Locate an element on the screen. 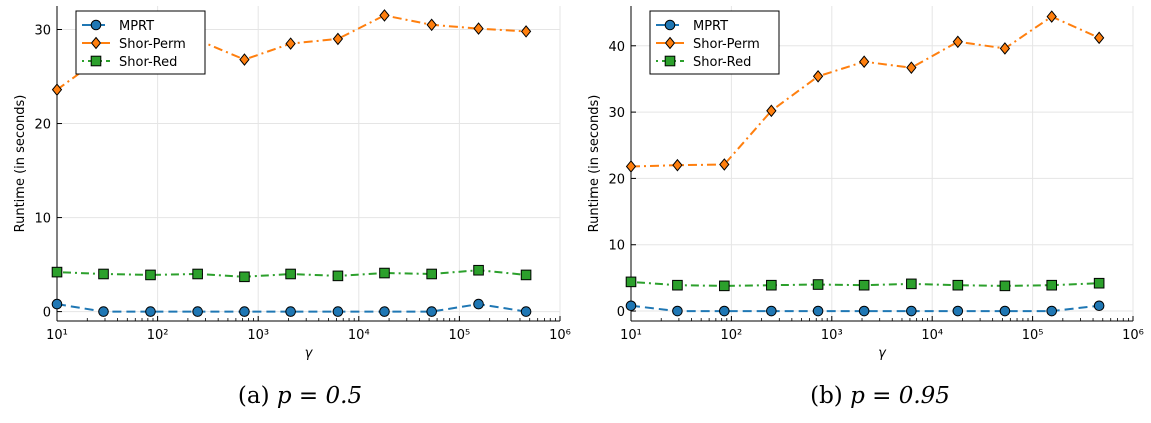 The image size is (1151, 423). caption-math: p = 0.95 is located at coordinates (900, 396).